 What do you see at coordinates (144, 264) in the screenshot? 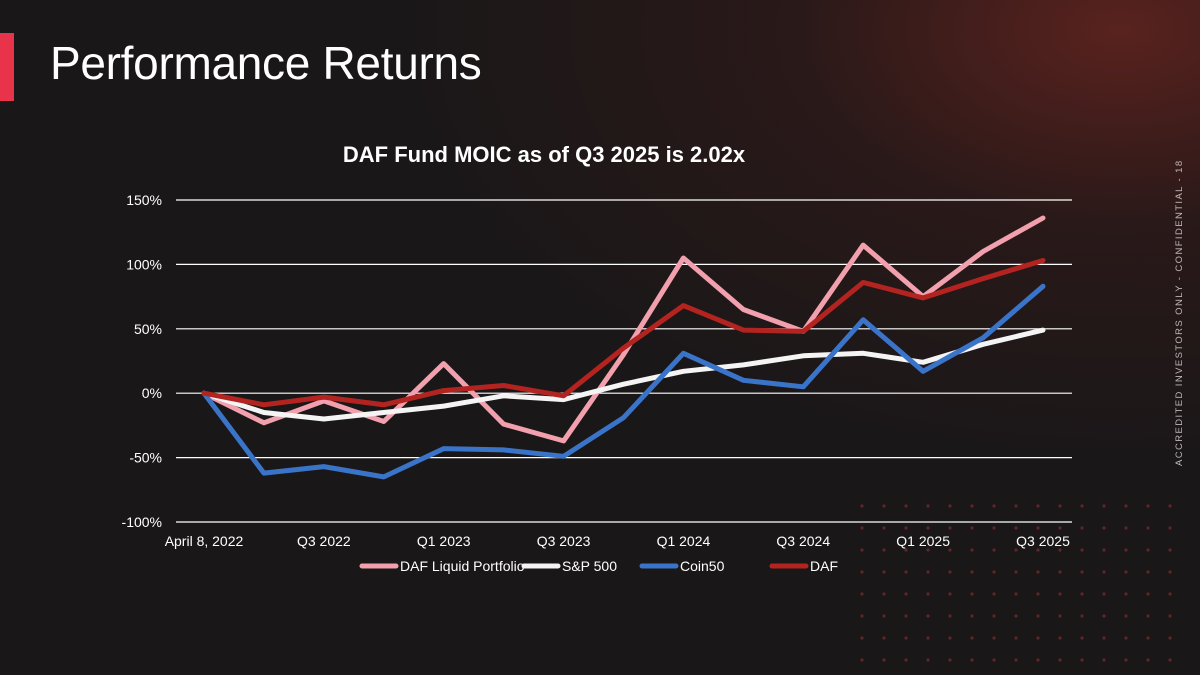
I see `y-tick-label: 100%` at bounding box center [144, 264].